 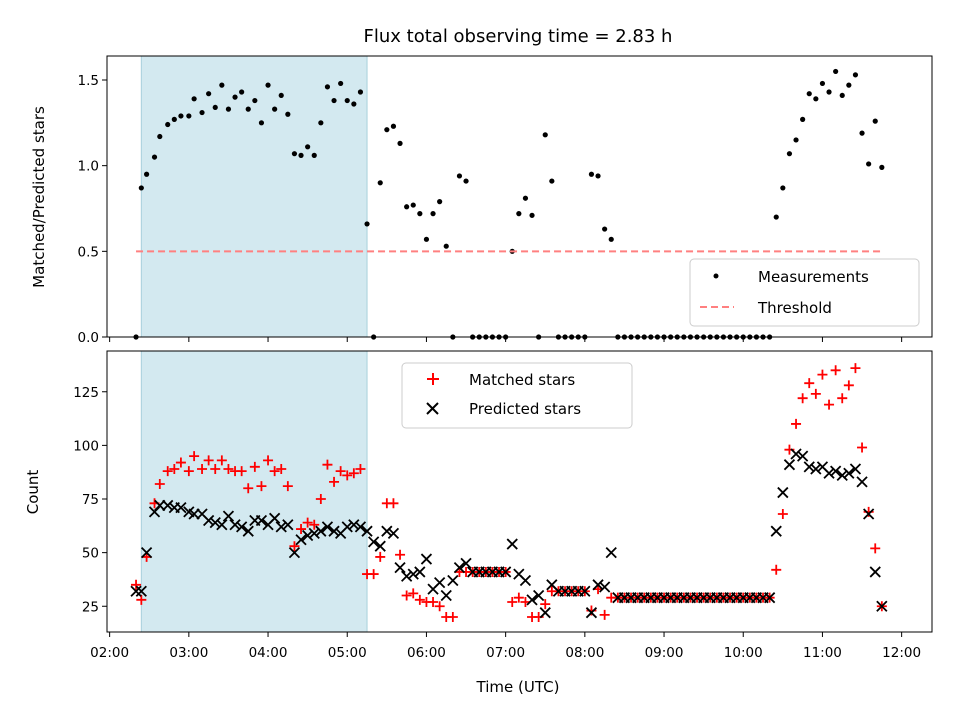 I want to click on x-tick-label: 05:00, so click(x=347, y=653).